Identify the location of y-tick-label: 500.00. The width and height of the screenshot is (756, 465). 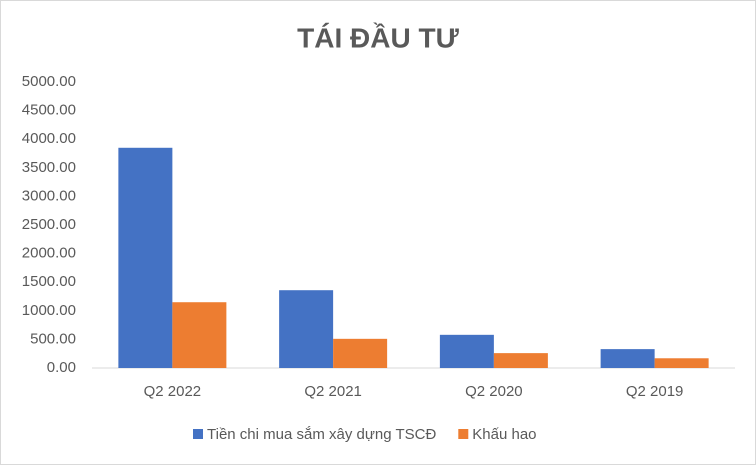
(53, 338).